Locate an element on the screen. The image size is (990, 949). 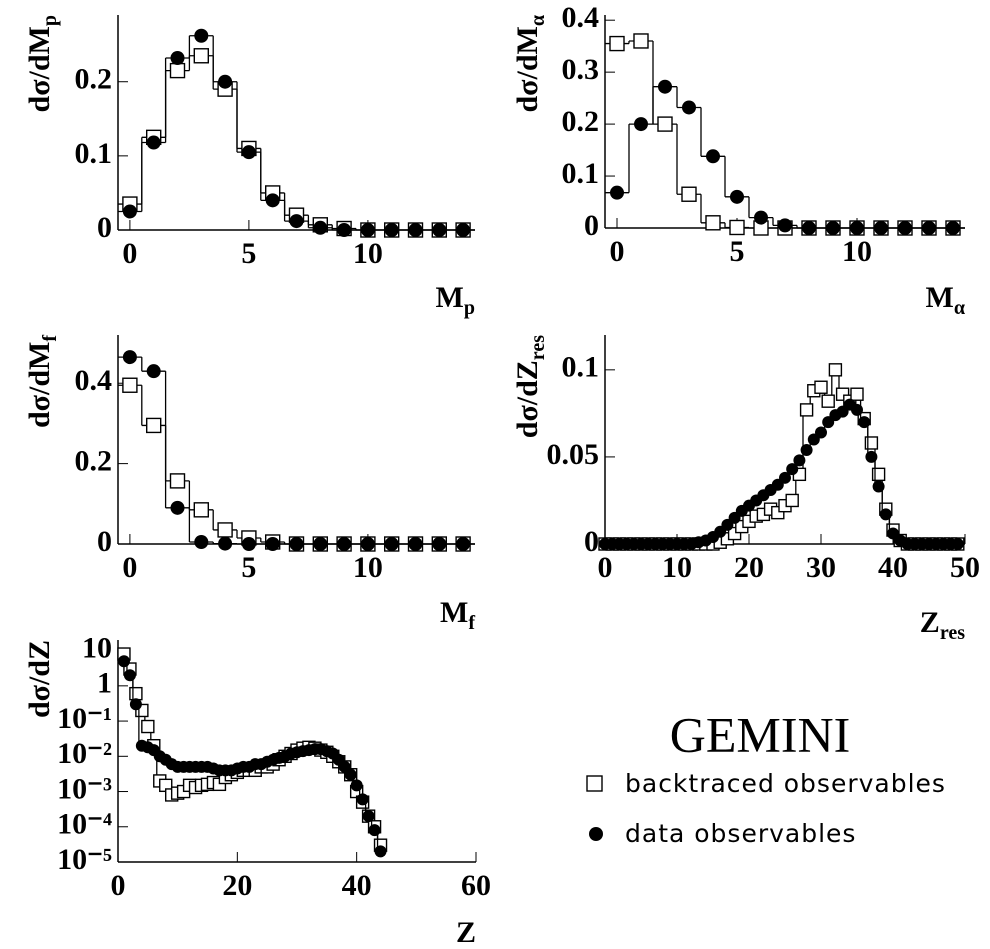
y-axis-title: dσ/dMp is located at coordinates (42, 63).